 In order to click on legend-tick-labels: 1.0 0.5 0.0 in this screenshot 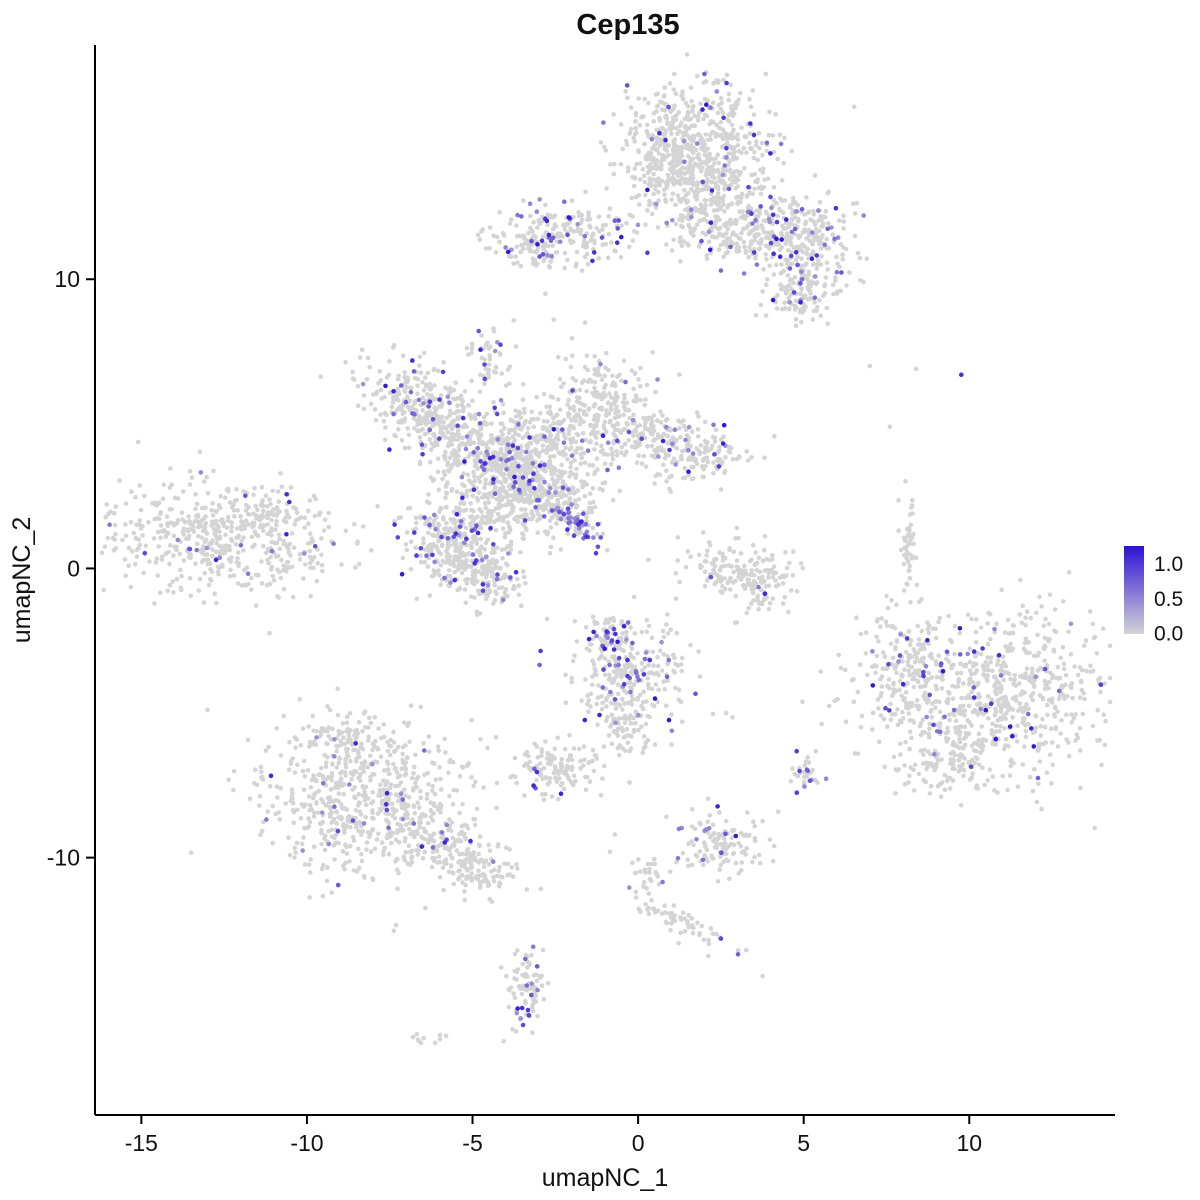, I will do `click(1168, 599)`.